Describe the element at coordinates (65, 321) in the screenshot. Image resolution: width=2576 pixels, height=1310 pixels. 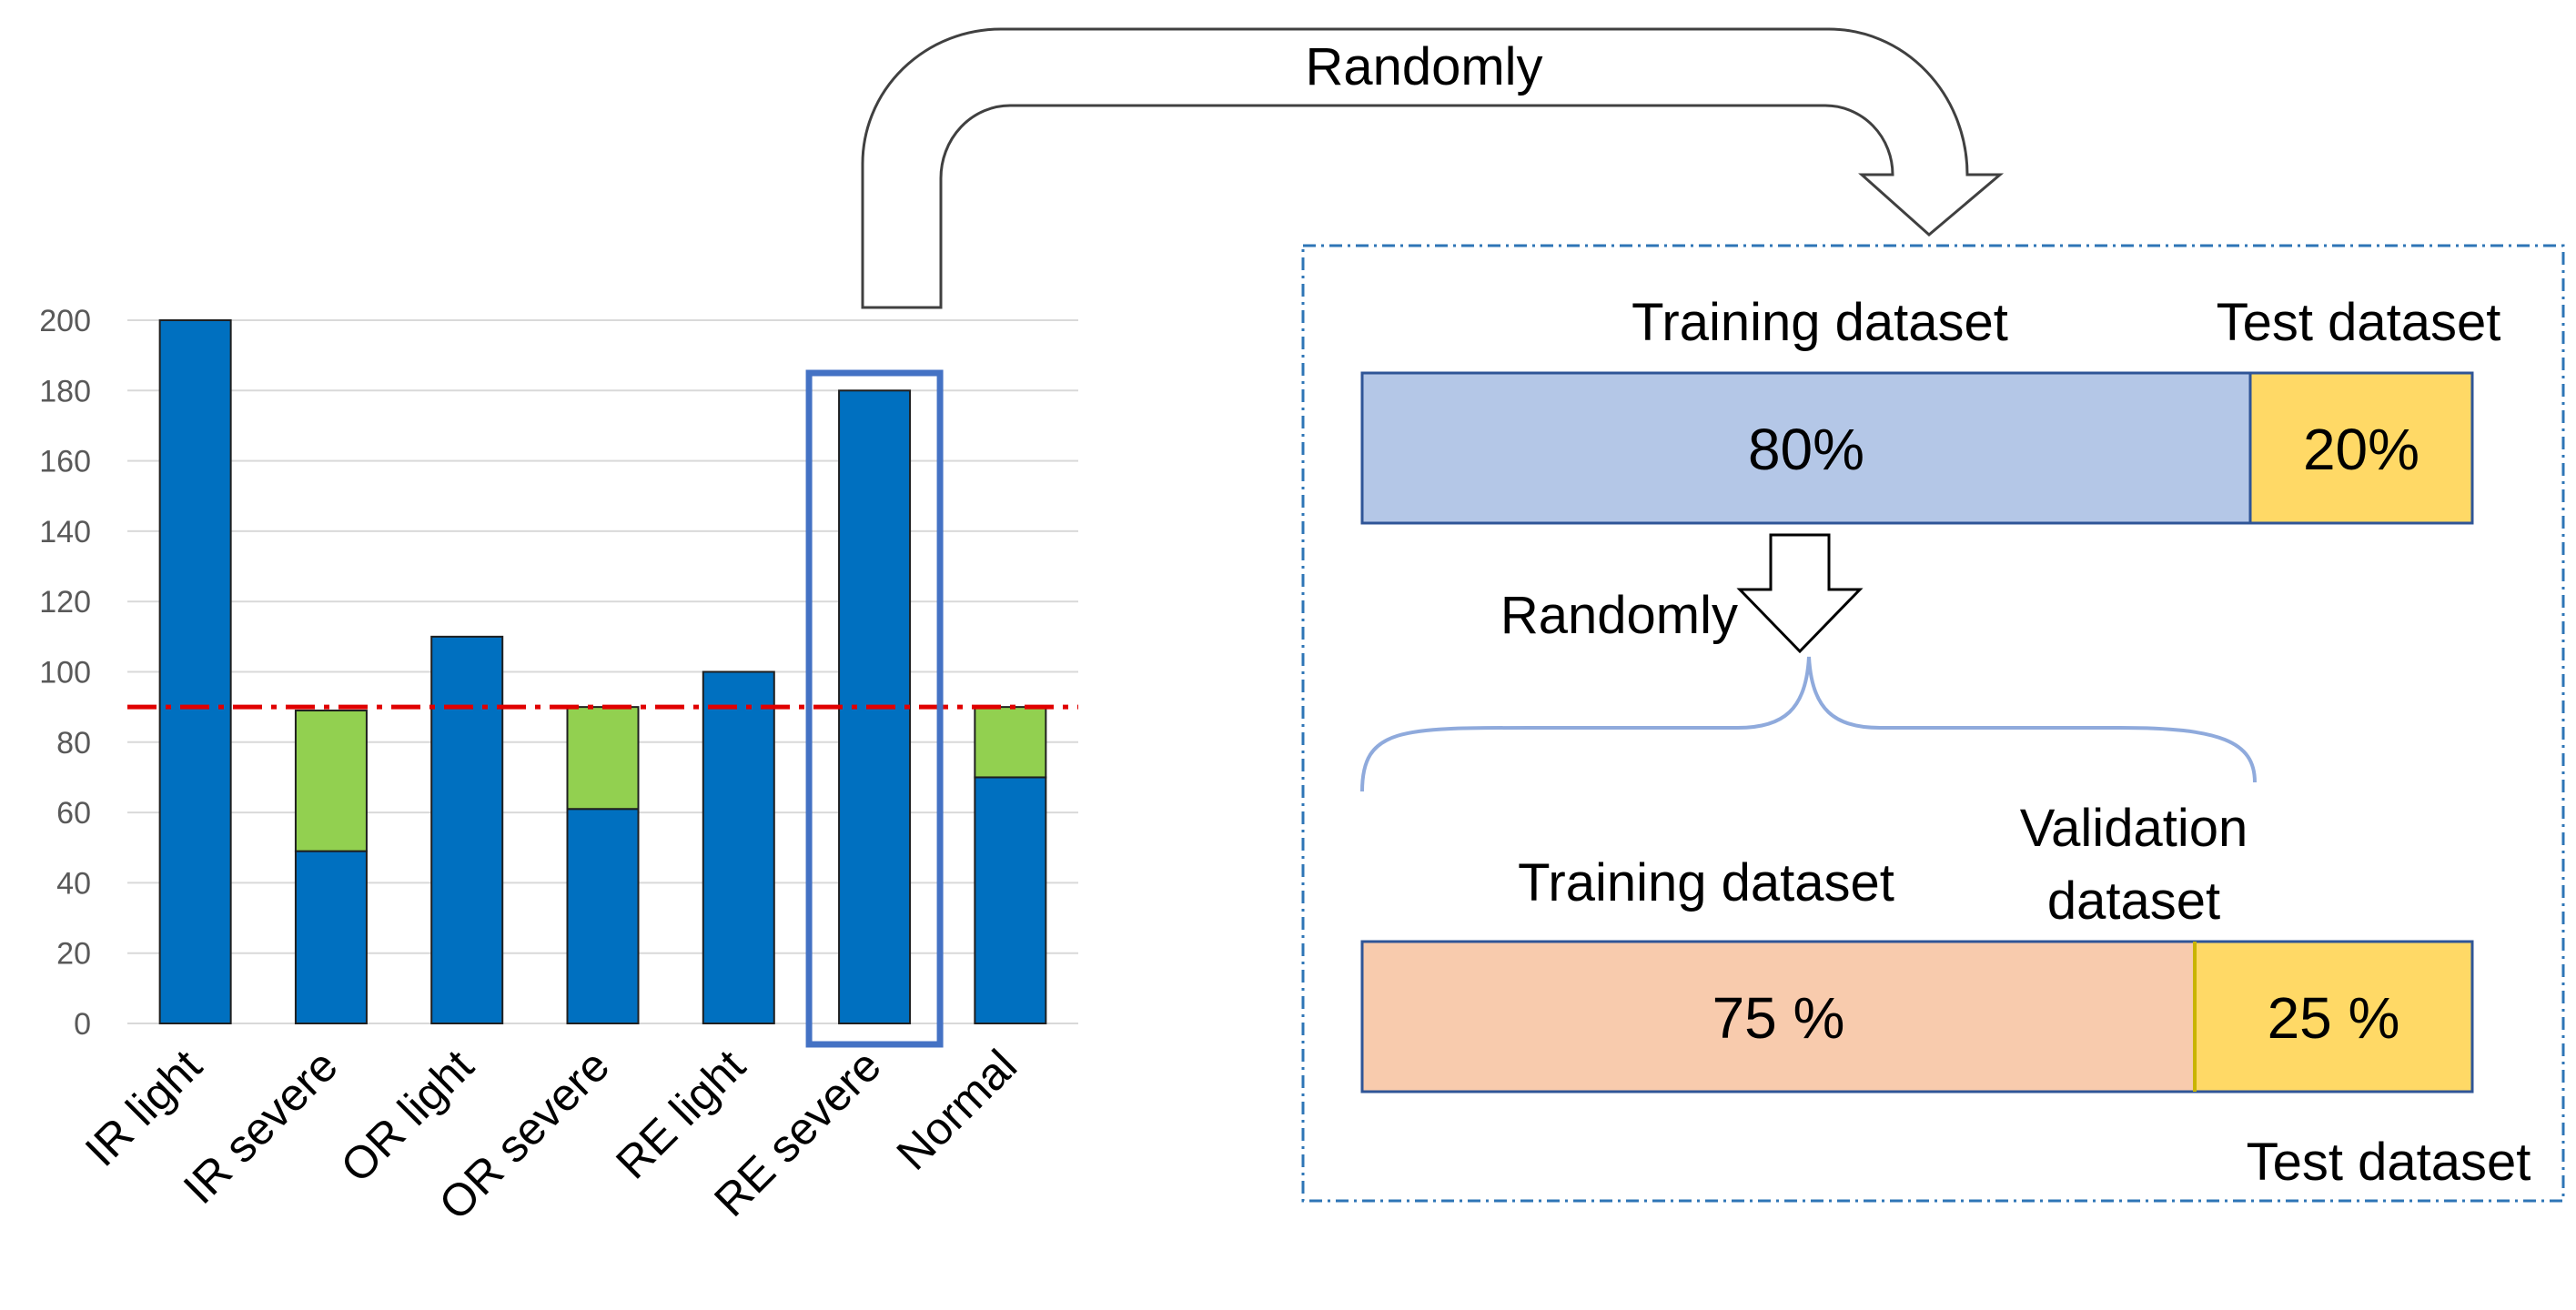
I see `y-tick-label: 200` at that location.